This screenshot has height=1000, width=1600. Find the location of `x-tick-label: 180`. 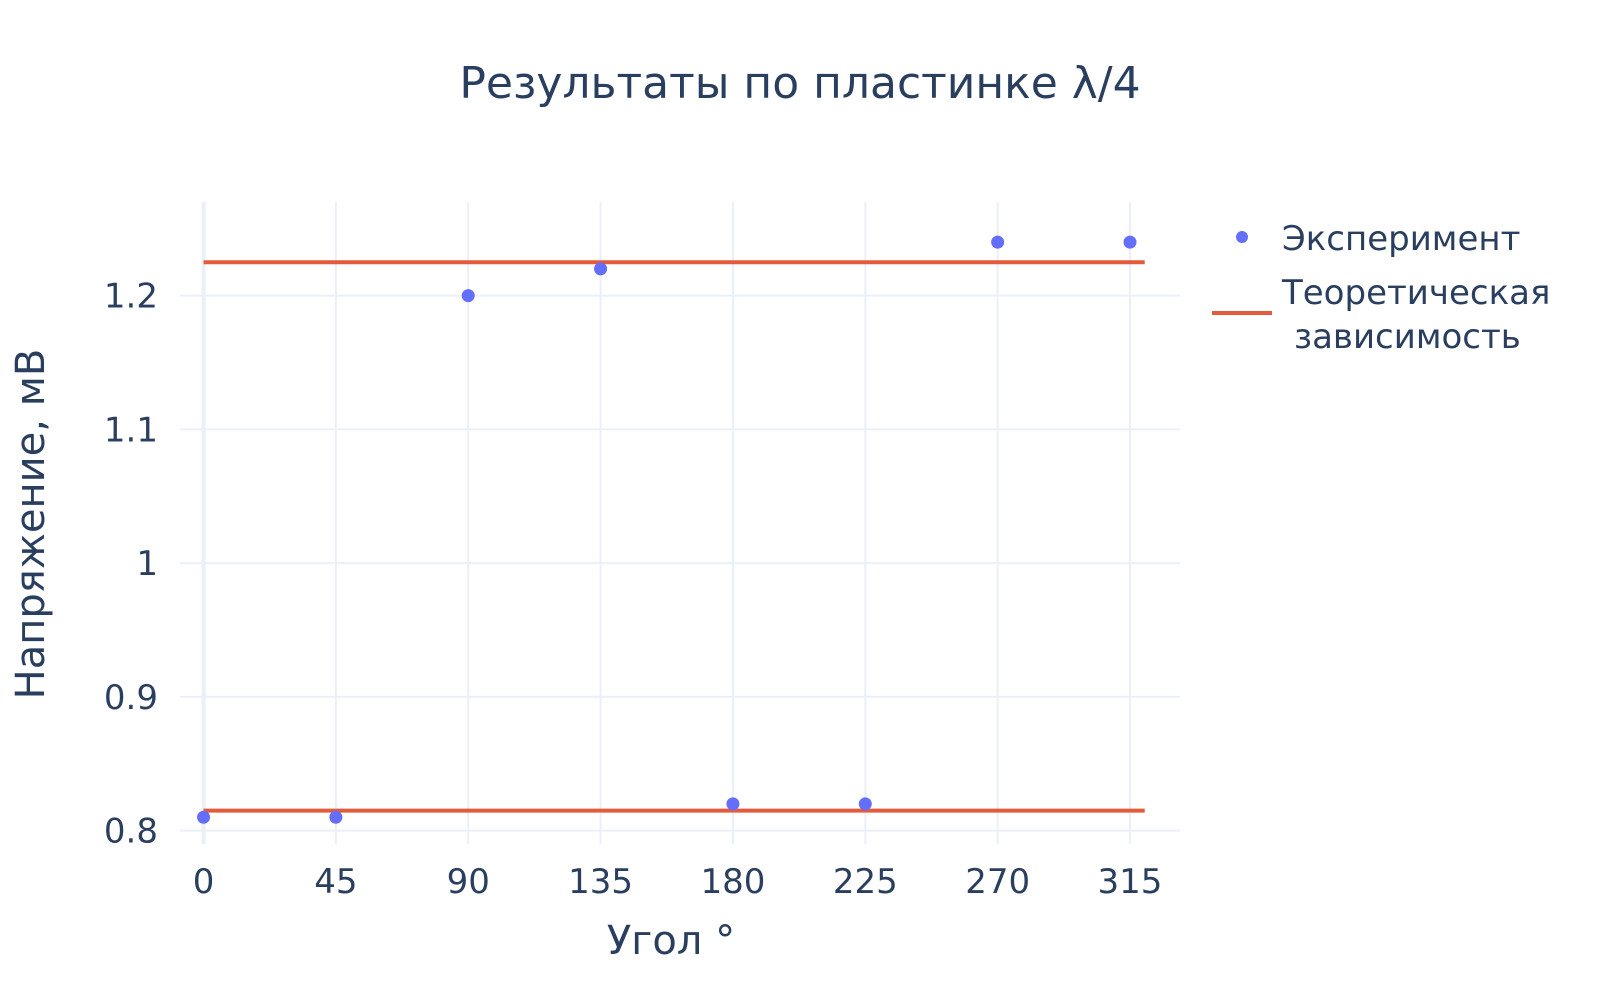

x-tick-label: 180 is located at coordinates (732, 882).